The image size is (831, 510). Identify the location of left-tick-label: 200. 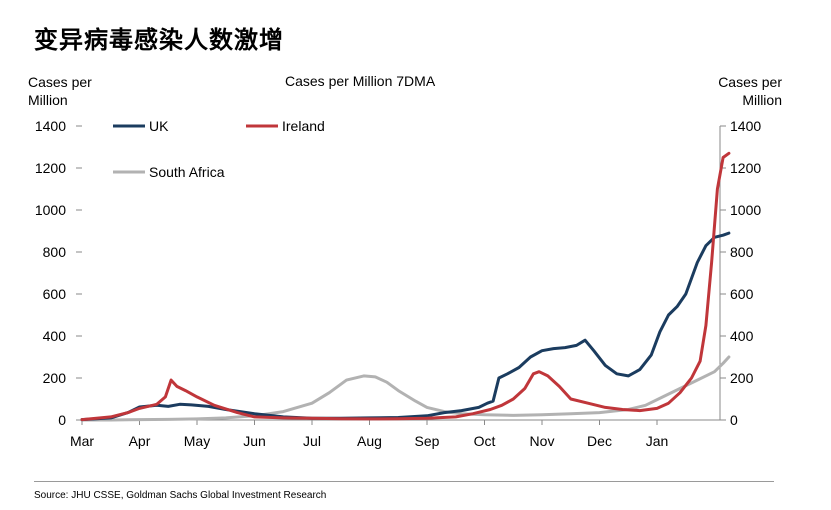
(55, 378).